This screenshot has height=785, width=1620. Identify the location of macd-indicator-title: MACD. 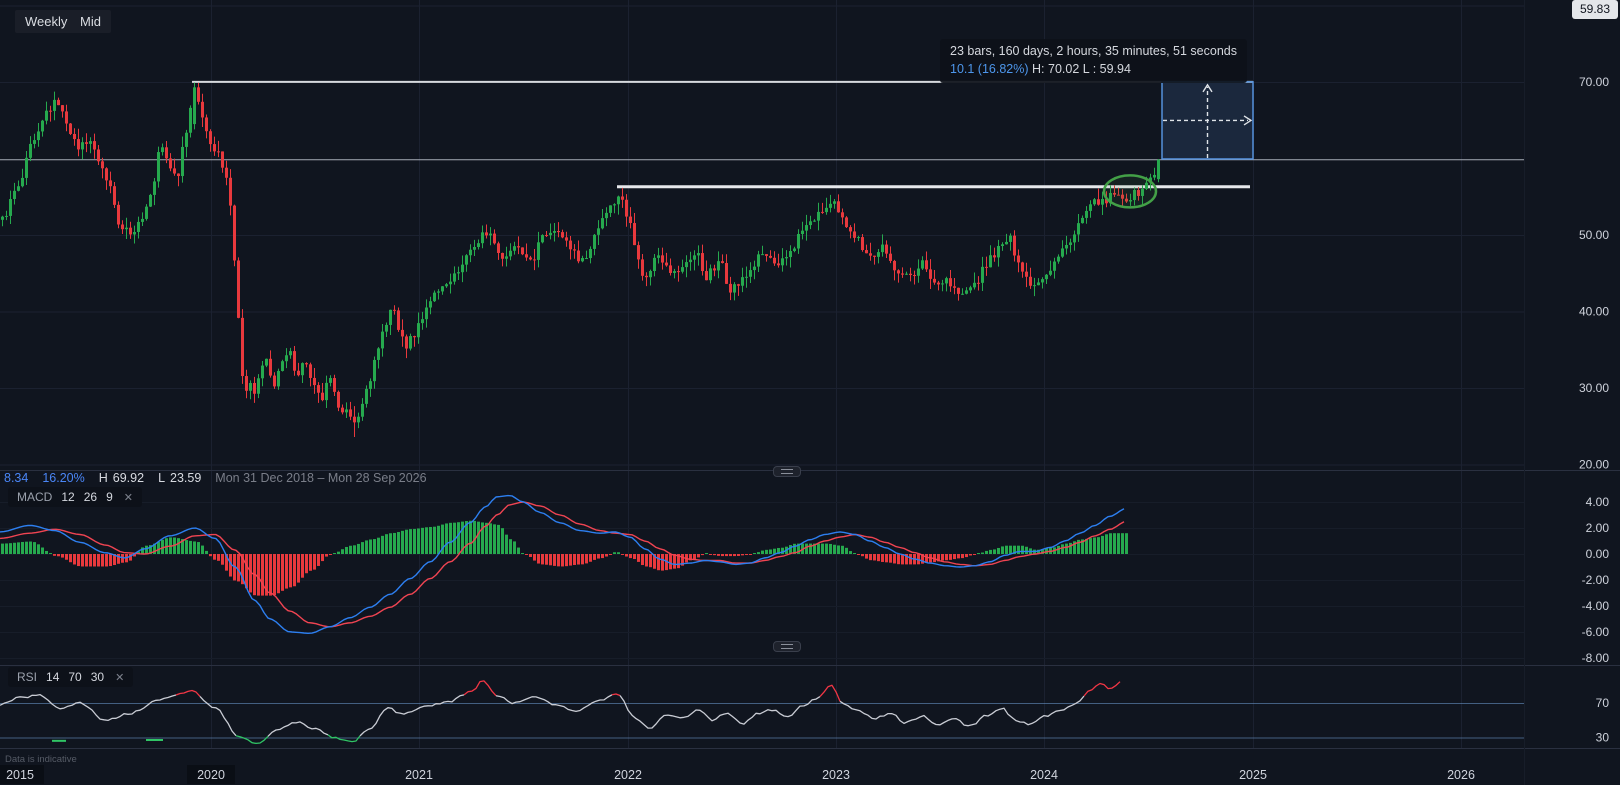
(35, 497).